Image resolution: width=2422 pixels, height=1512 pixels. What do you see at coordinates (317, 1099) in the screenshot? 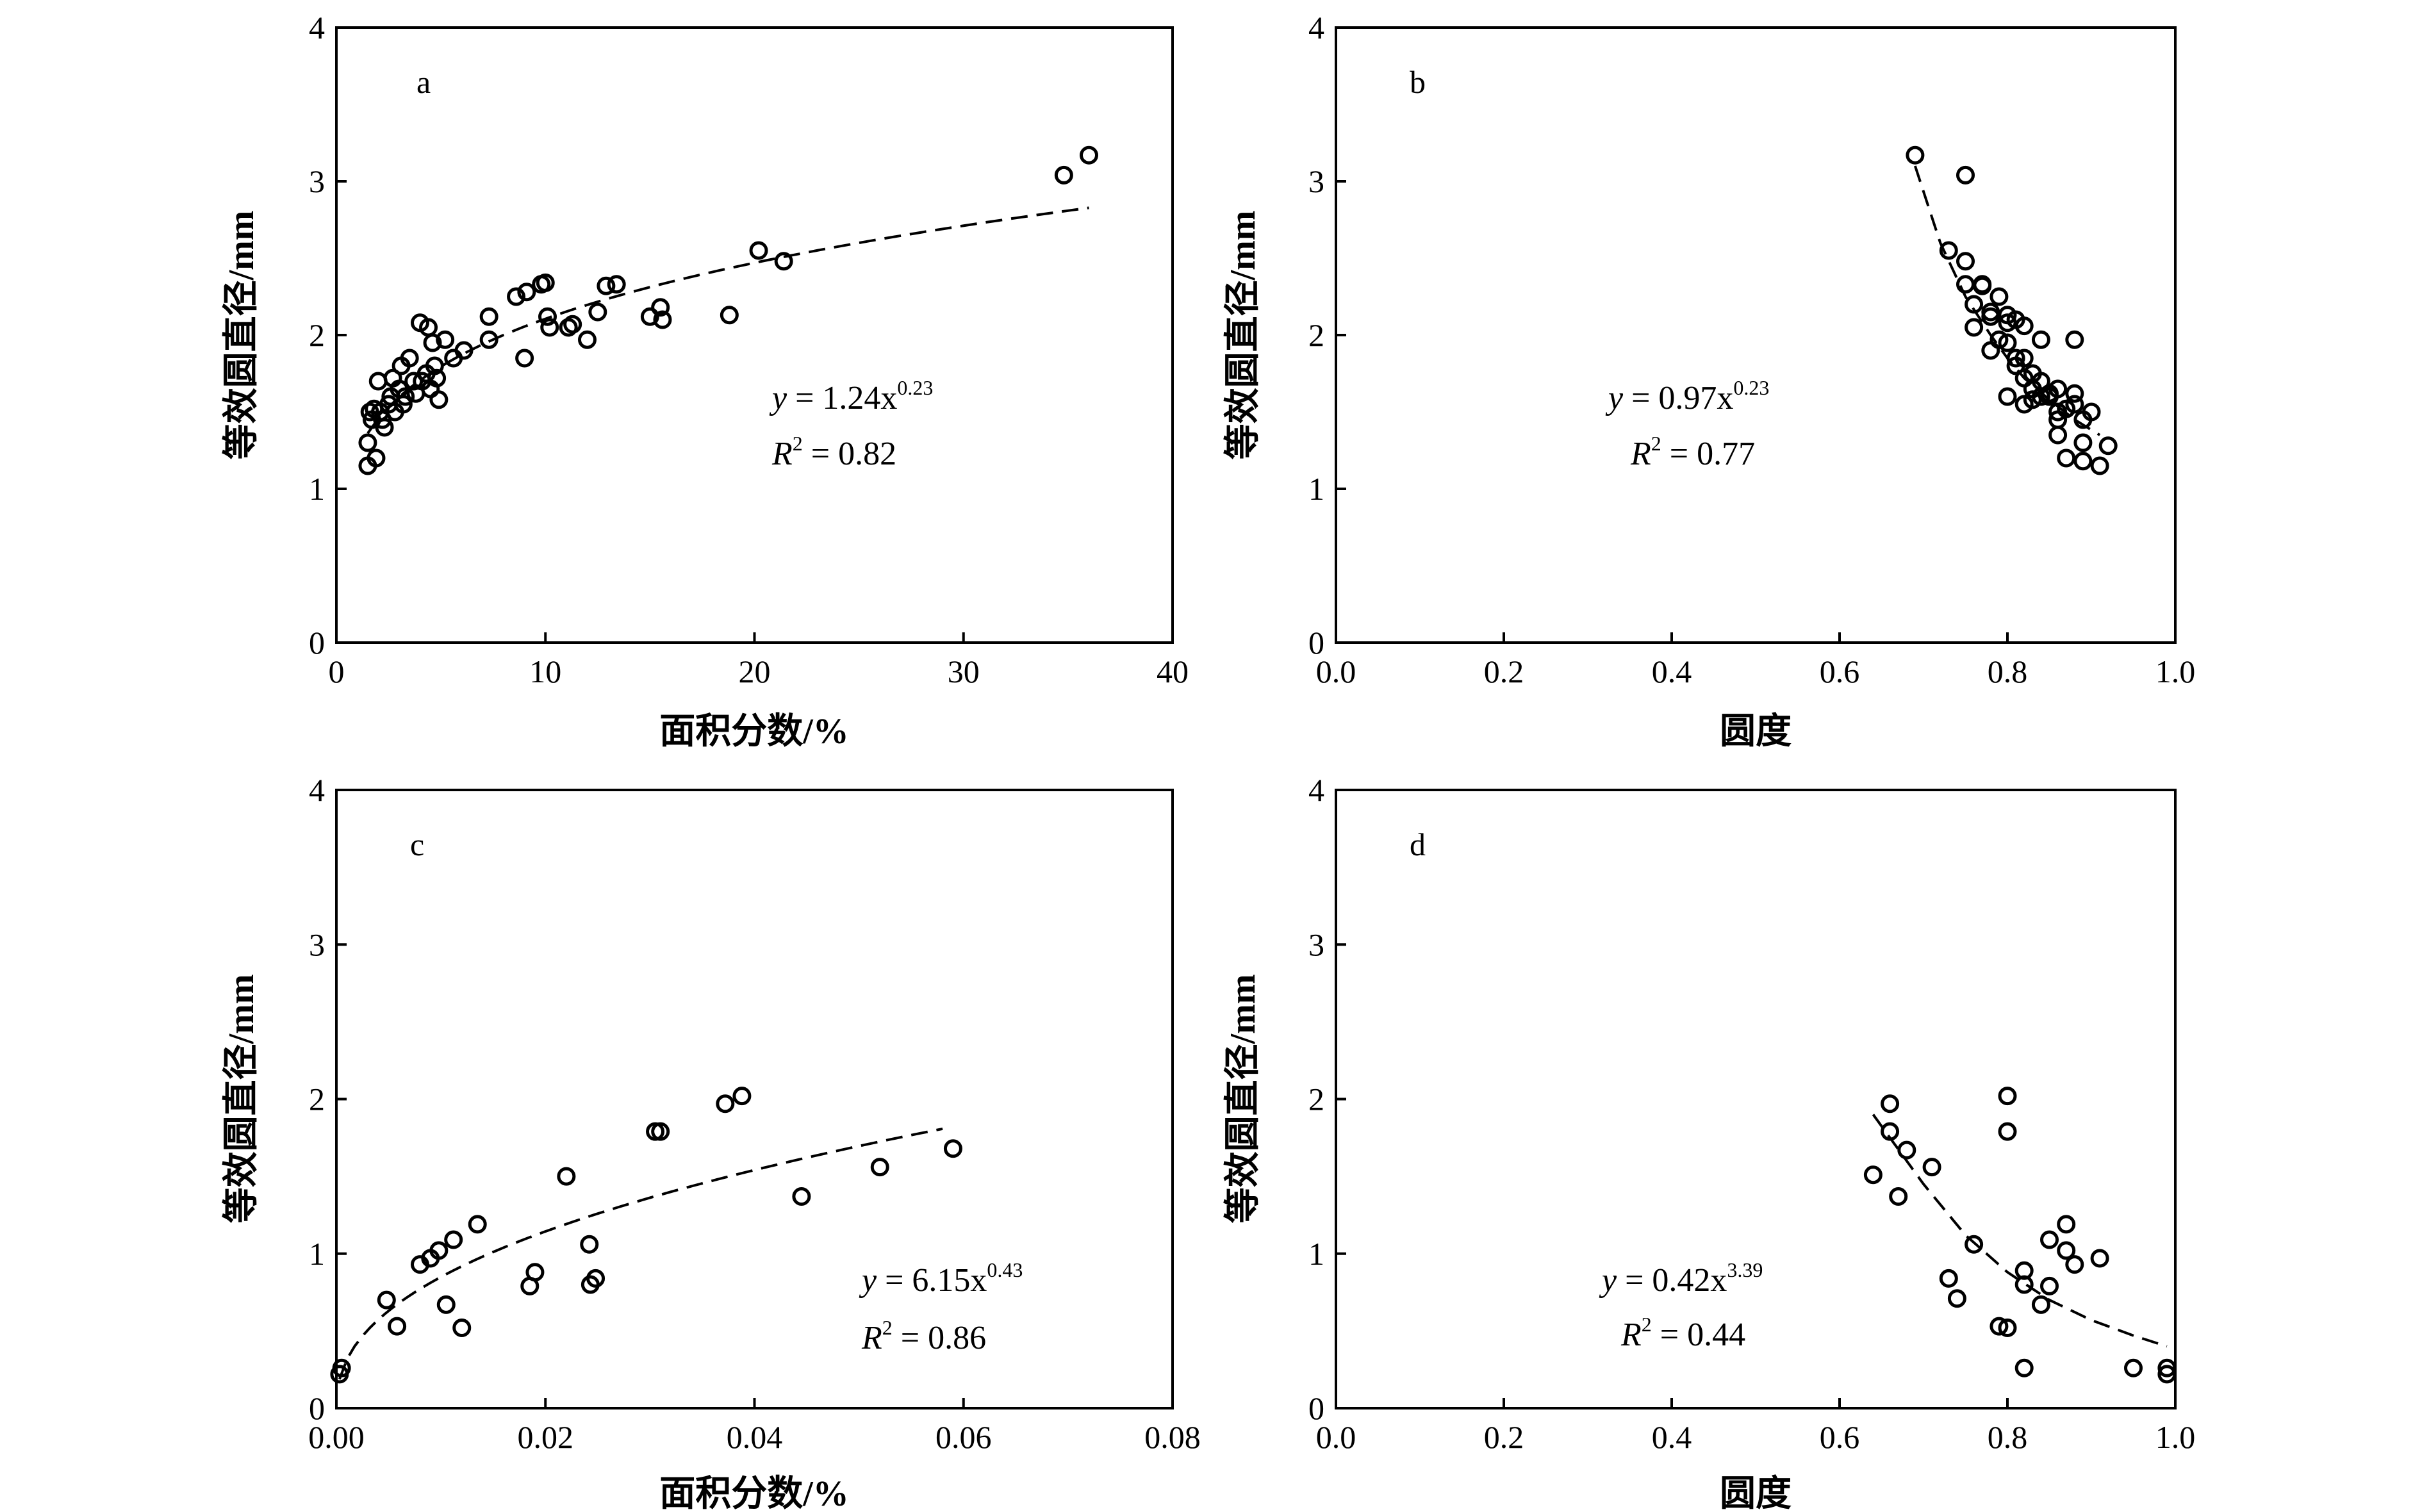
I see `y-tick-label-c: 2` at bounding box center [317, 1099].